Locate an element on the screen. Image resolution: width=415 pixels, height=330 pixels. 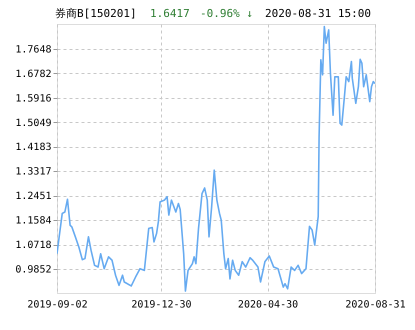
y-tick-label: 1.1584 is located at coordinates (33, 221).